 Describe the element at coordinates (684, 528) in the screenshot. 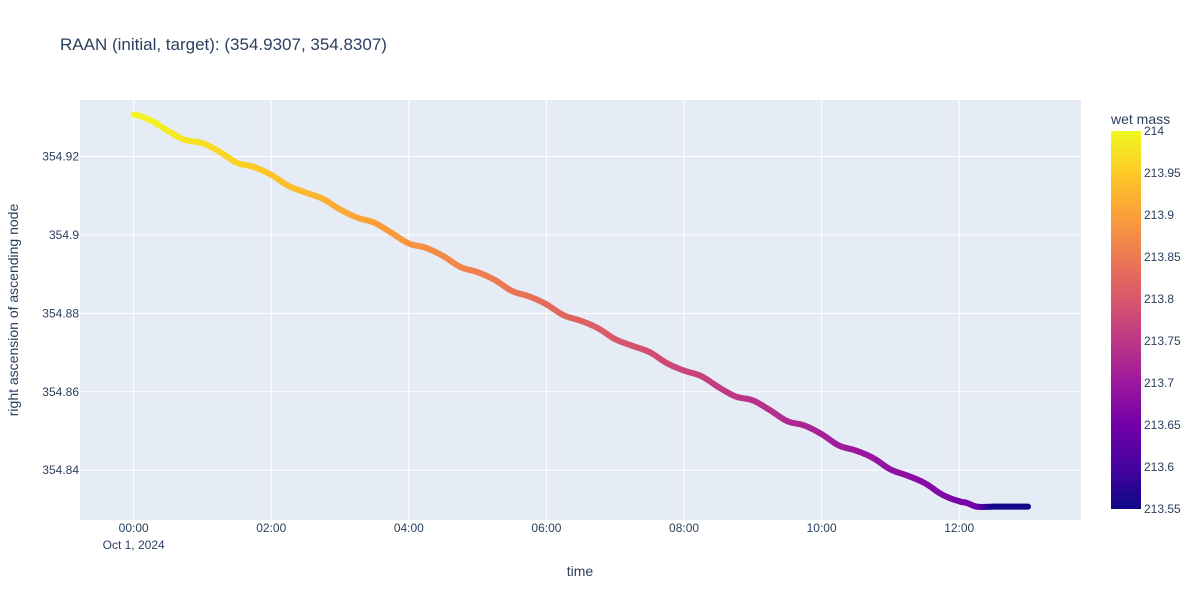

I see `x-tick-label: 08:00` at that location.